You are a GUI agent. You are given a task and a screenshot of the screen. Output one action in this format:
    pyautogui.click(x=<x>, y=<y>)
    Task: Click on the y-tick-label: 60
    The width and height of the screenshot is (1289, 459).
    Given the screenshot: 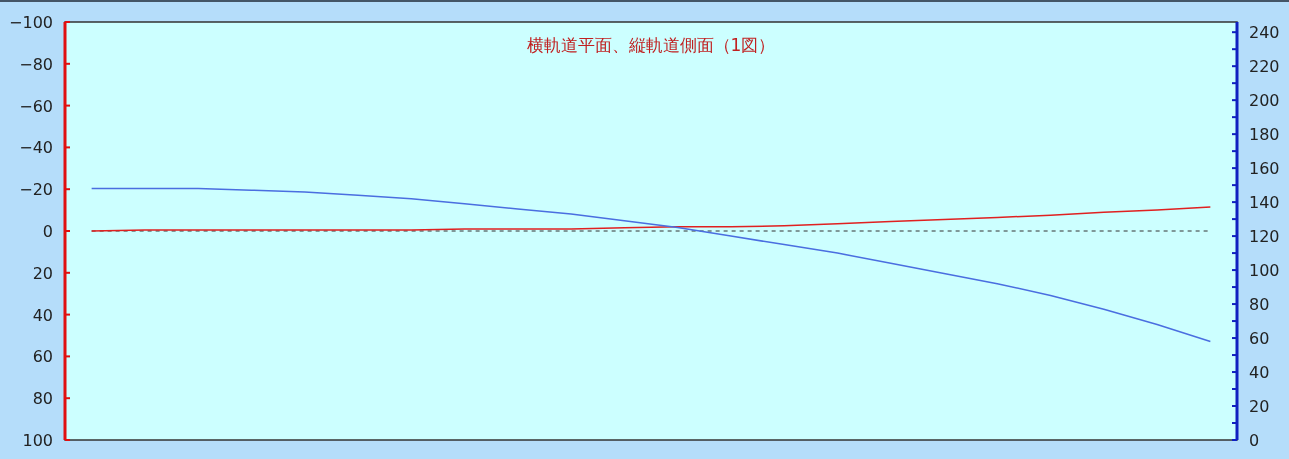 What is the action you would take?
    pyautogui.click(x=42, y=357)
    